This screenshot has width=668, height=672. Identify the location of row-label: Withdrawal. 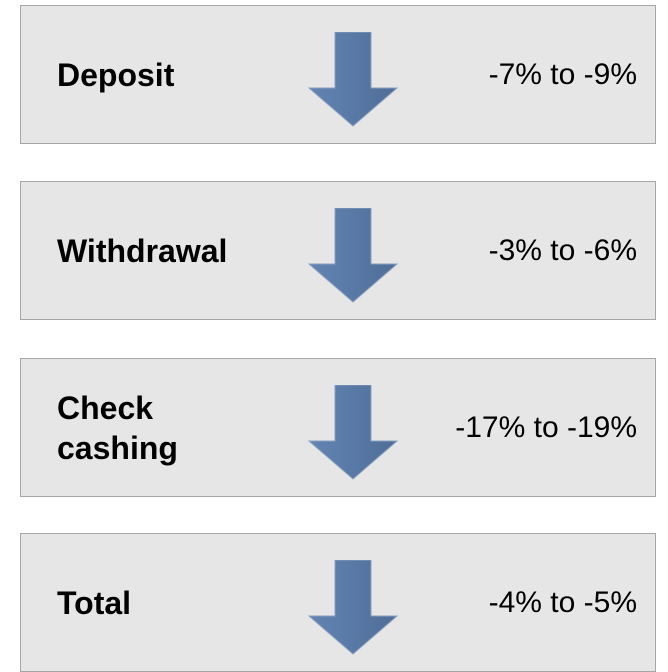
(142, 250).